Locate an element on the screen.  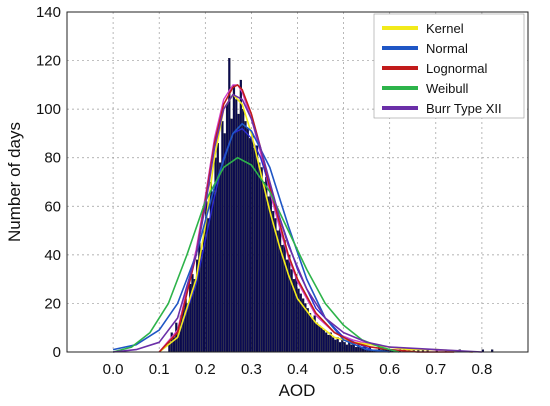
y-tick-label: 100 is located at coordinates (48, 109).